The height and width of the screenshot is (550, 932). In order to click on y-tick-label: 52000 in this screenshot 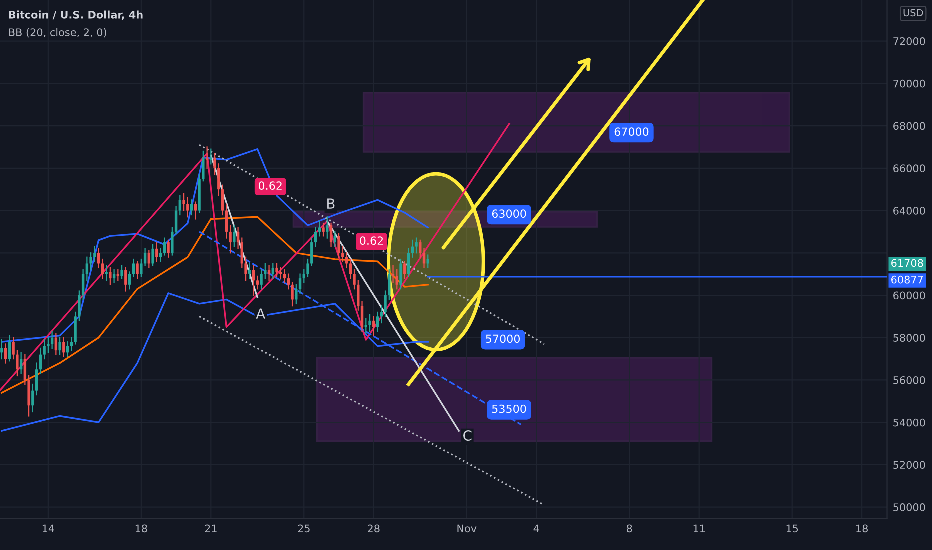, I will do `click(910, 465)`.